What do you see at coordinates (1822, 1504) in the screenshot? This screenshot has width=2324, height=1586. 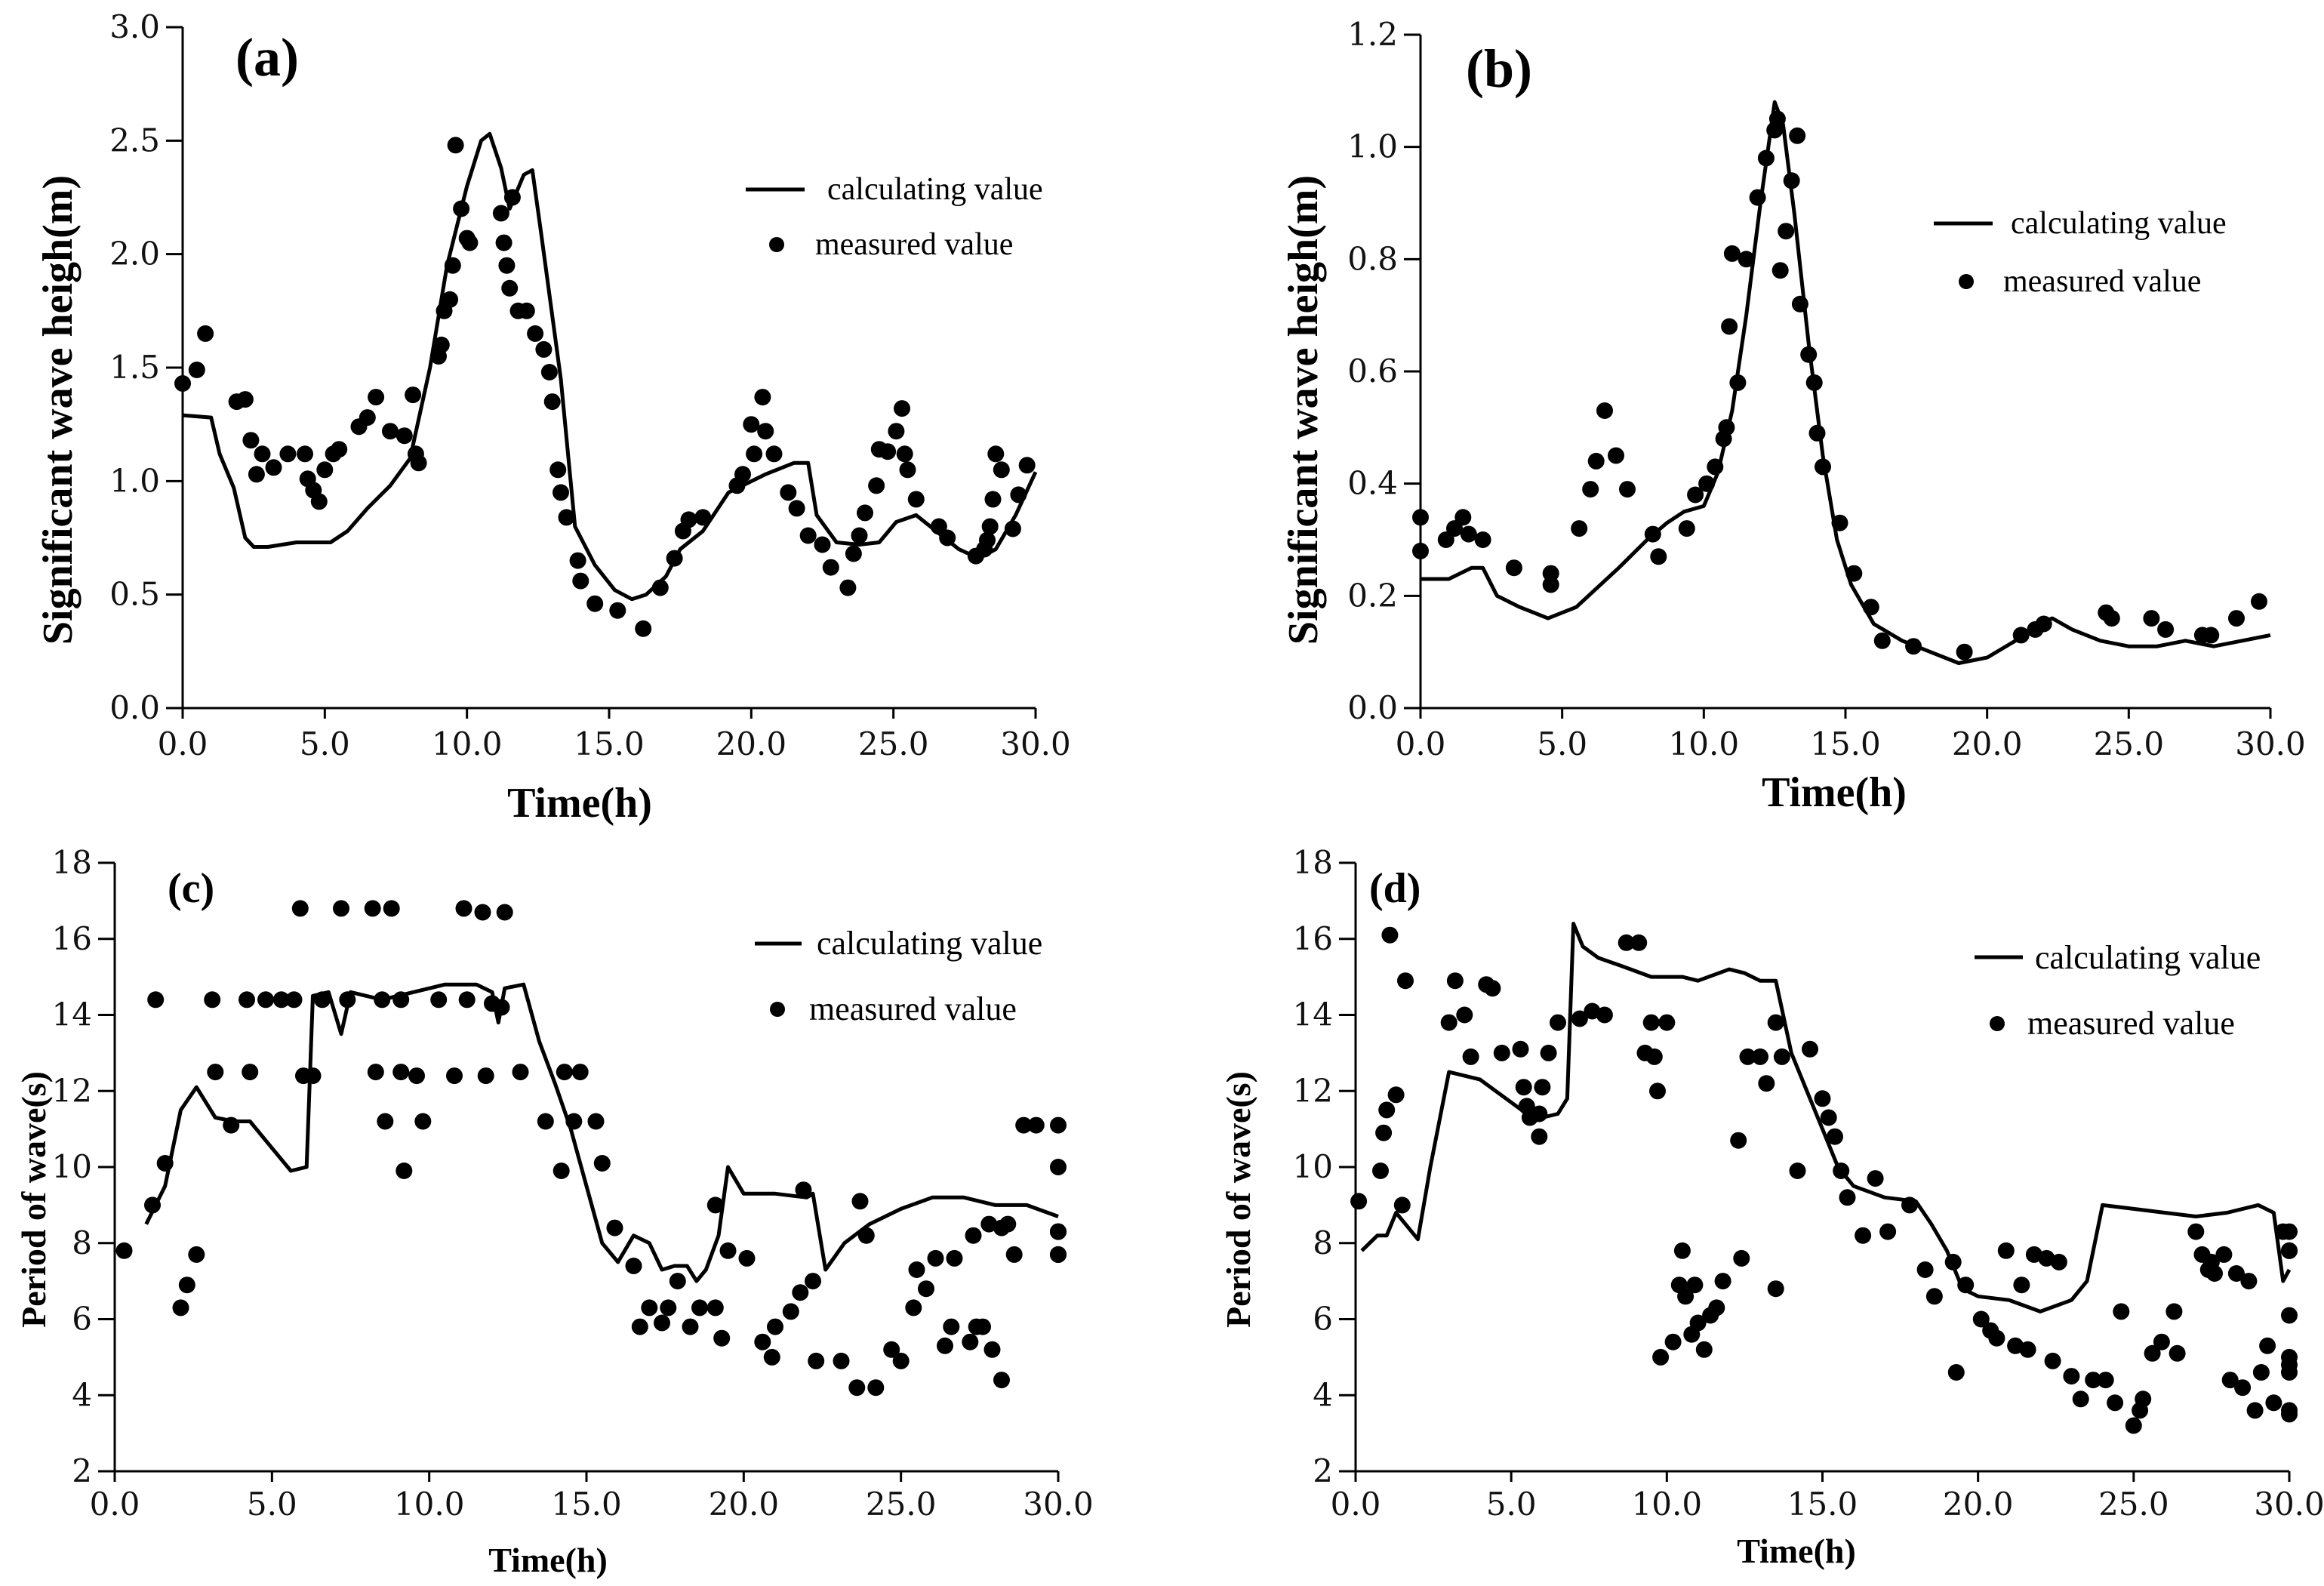 I see `x-tick-label-d: 15.0` at bounding box center [1822, 1504].